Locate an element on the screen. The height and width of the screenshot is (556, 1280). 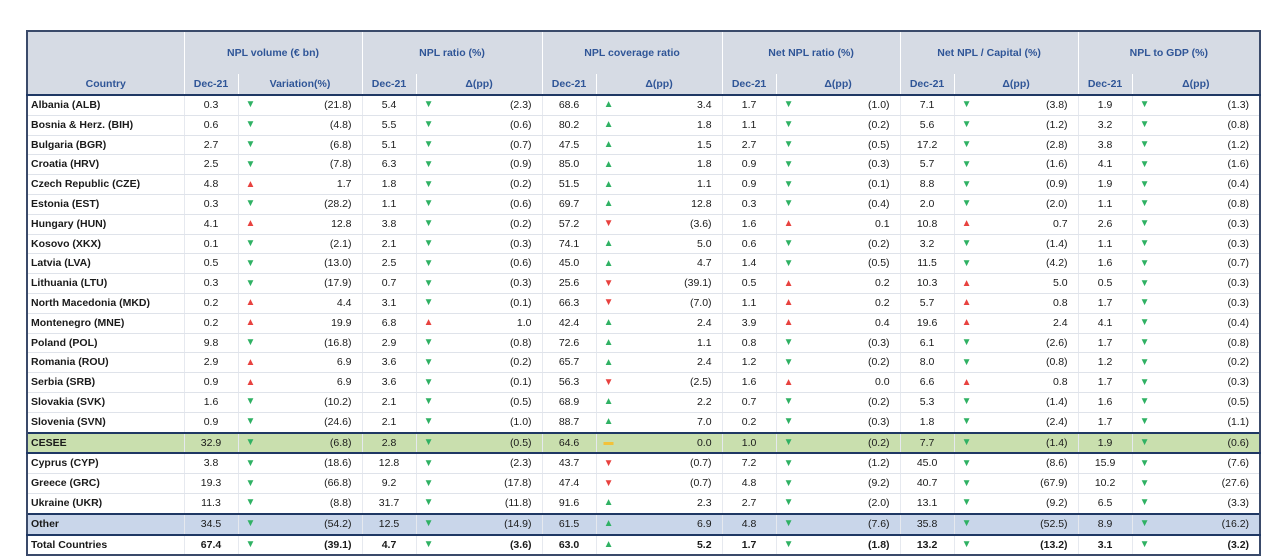
value-cell: 2.9 is located at coordinates (210, 363).